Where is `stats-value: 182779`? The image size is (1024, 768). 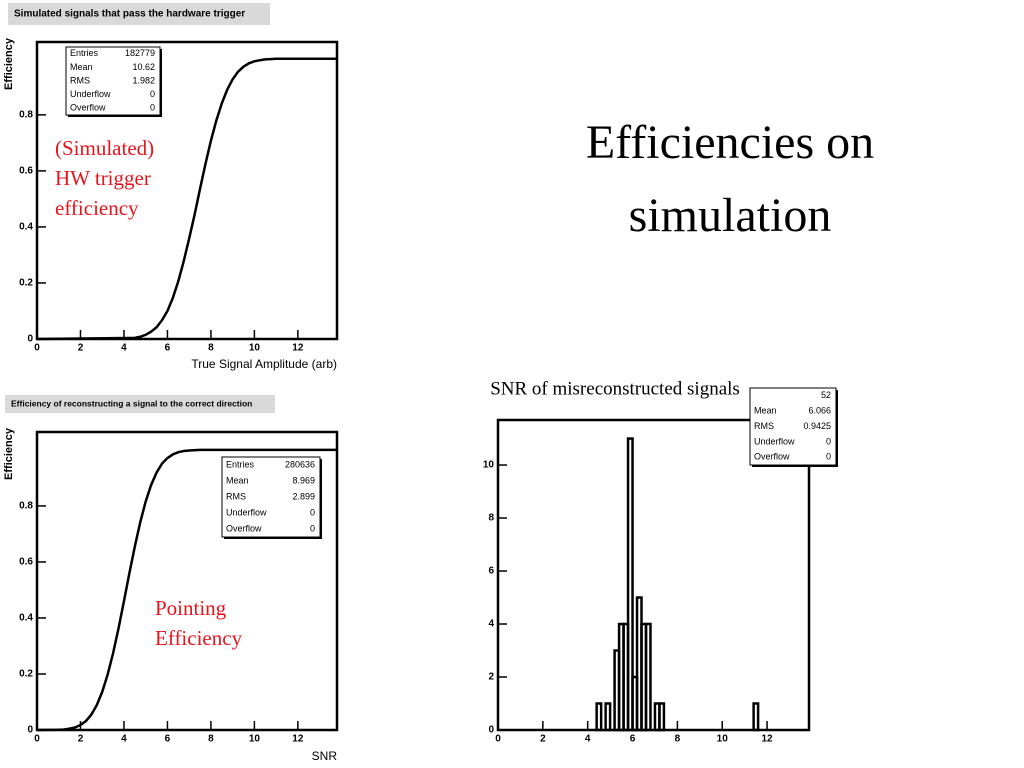
stats-value: 182779 is located at coordinates (140, 53).